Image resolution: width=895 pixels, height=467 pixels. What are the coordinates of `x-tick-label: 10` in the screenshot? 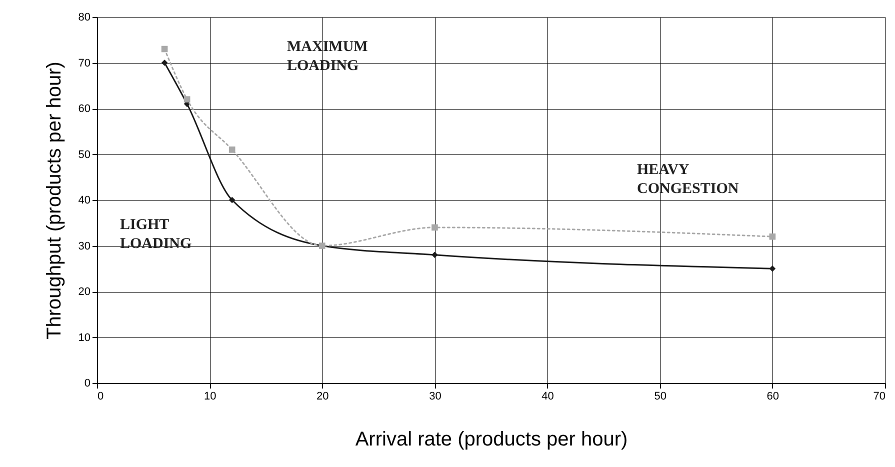 It's located at (210, 396).